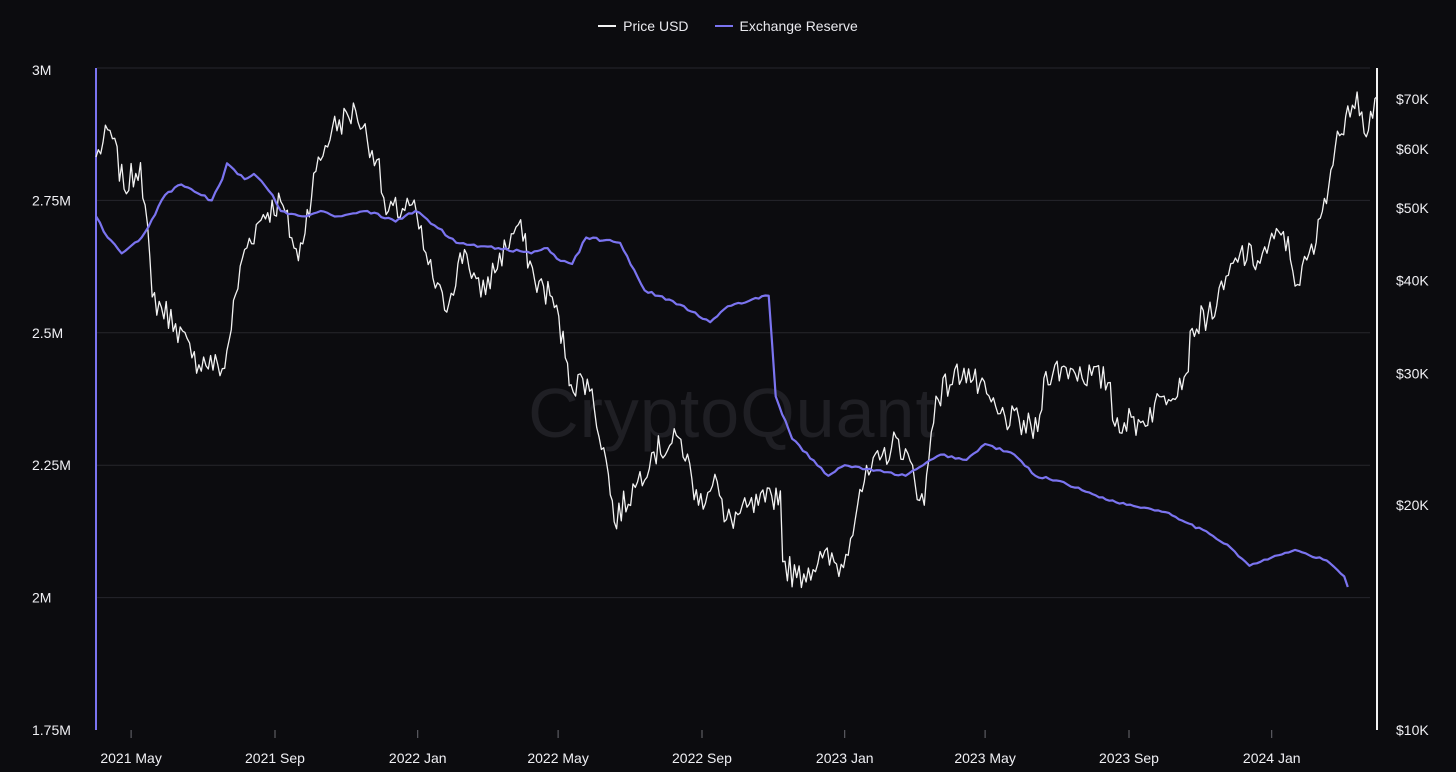 The height and width of the screenshot is (772, 1456). What do you see at coordinates (51, 730) in the screenshot?
I see `y-left-tick-label: 1.75M` at bounding box center [51, 730].